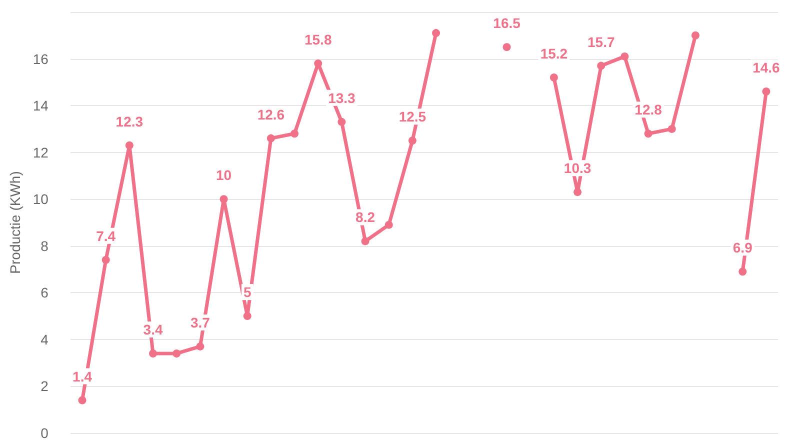 The image size is (800, 440). I want to click on data-label: 3.4, so click(153, 329).